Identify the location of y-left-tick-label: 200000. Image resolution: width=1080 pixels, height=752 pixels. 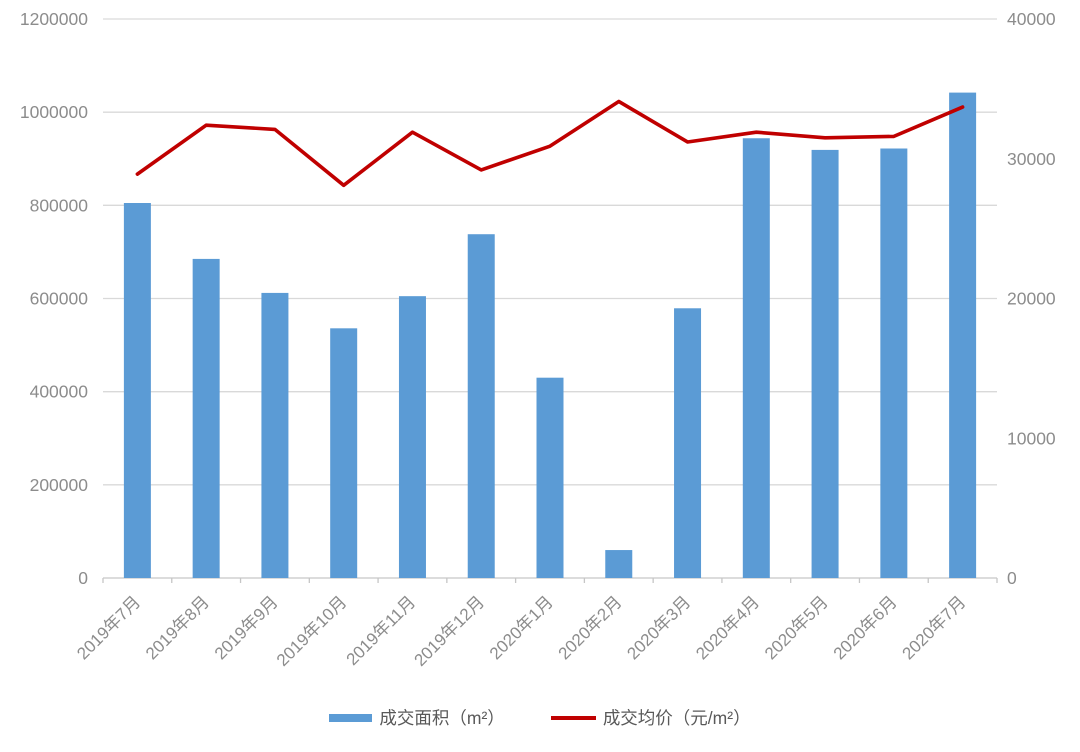
(59, 485).